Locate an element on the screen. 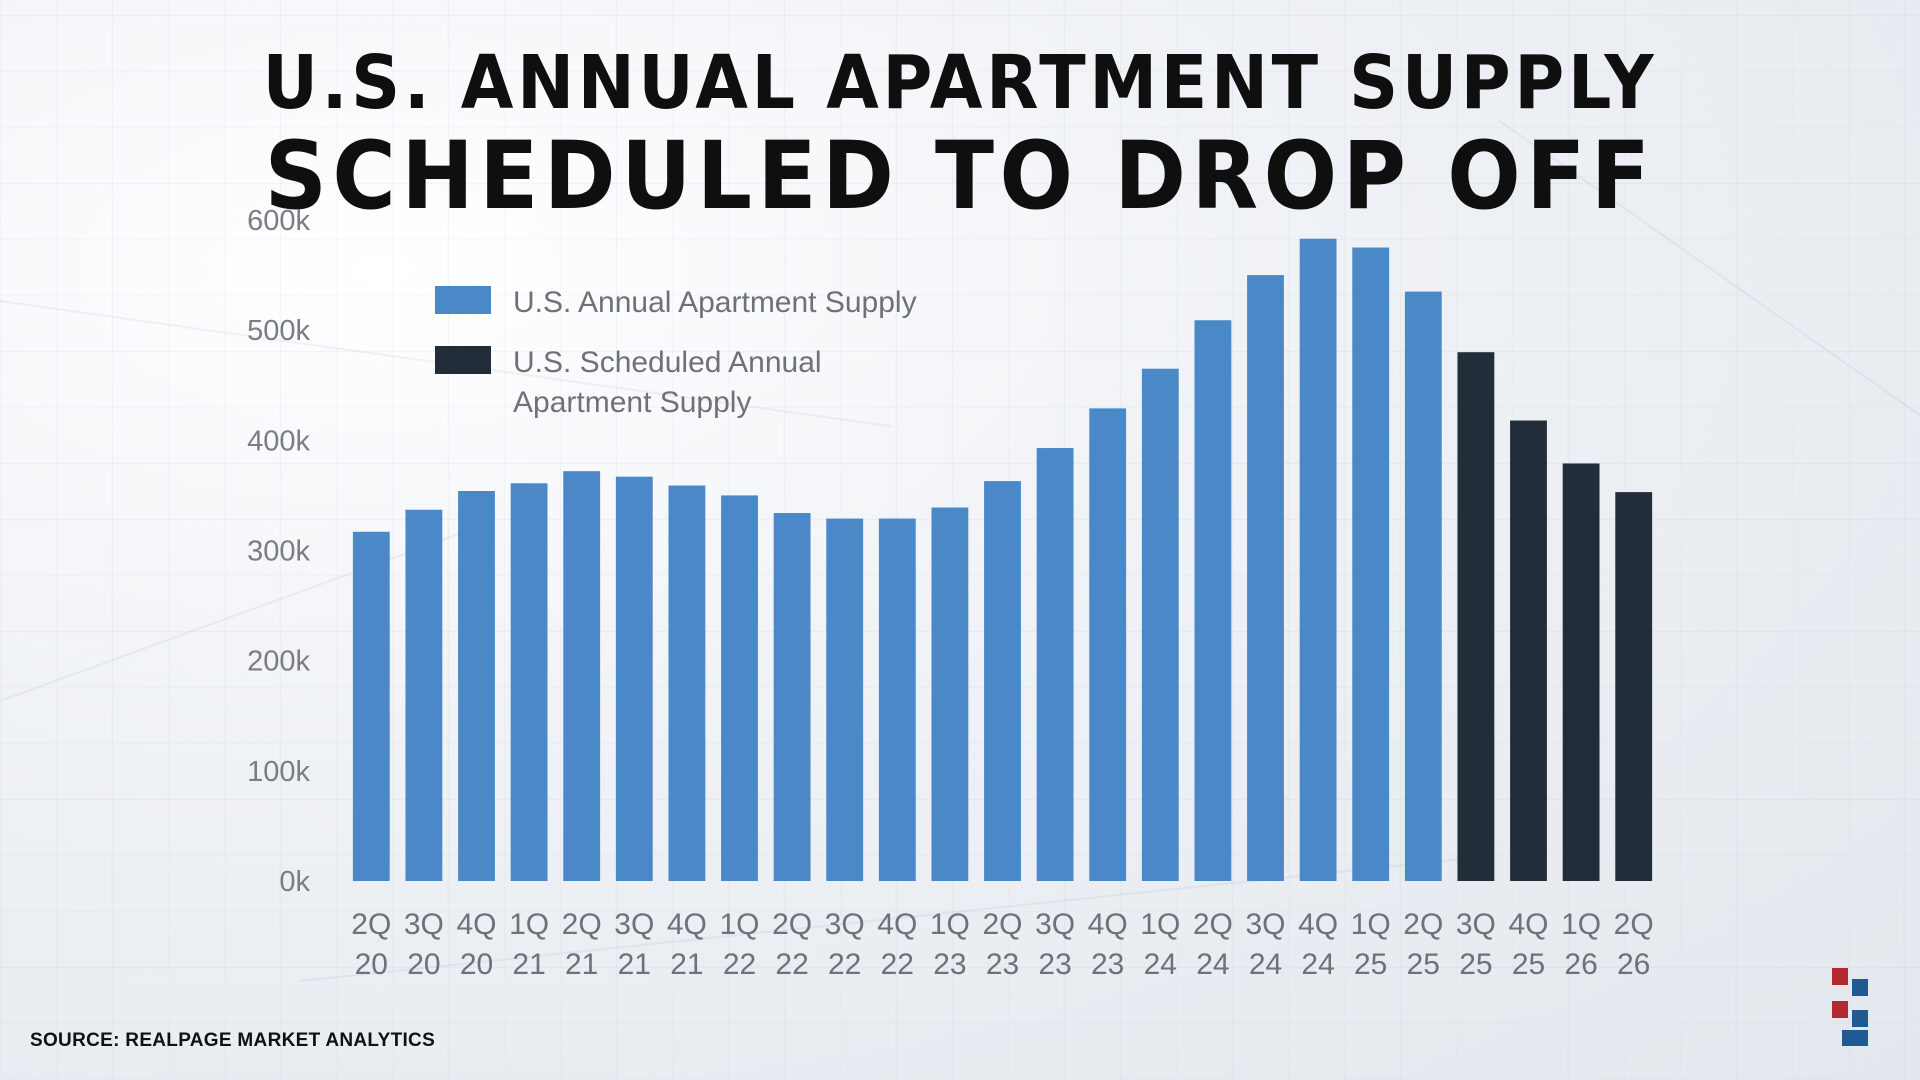  x-tick-label: 2Q 24 is located at coordinates (1213, 944).